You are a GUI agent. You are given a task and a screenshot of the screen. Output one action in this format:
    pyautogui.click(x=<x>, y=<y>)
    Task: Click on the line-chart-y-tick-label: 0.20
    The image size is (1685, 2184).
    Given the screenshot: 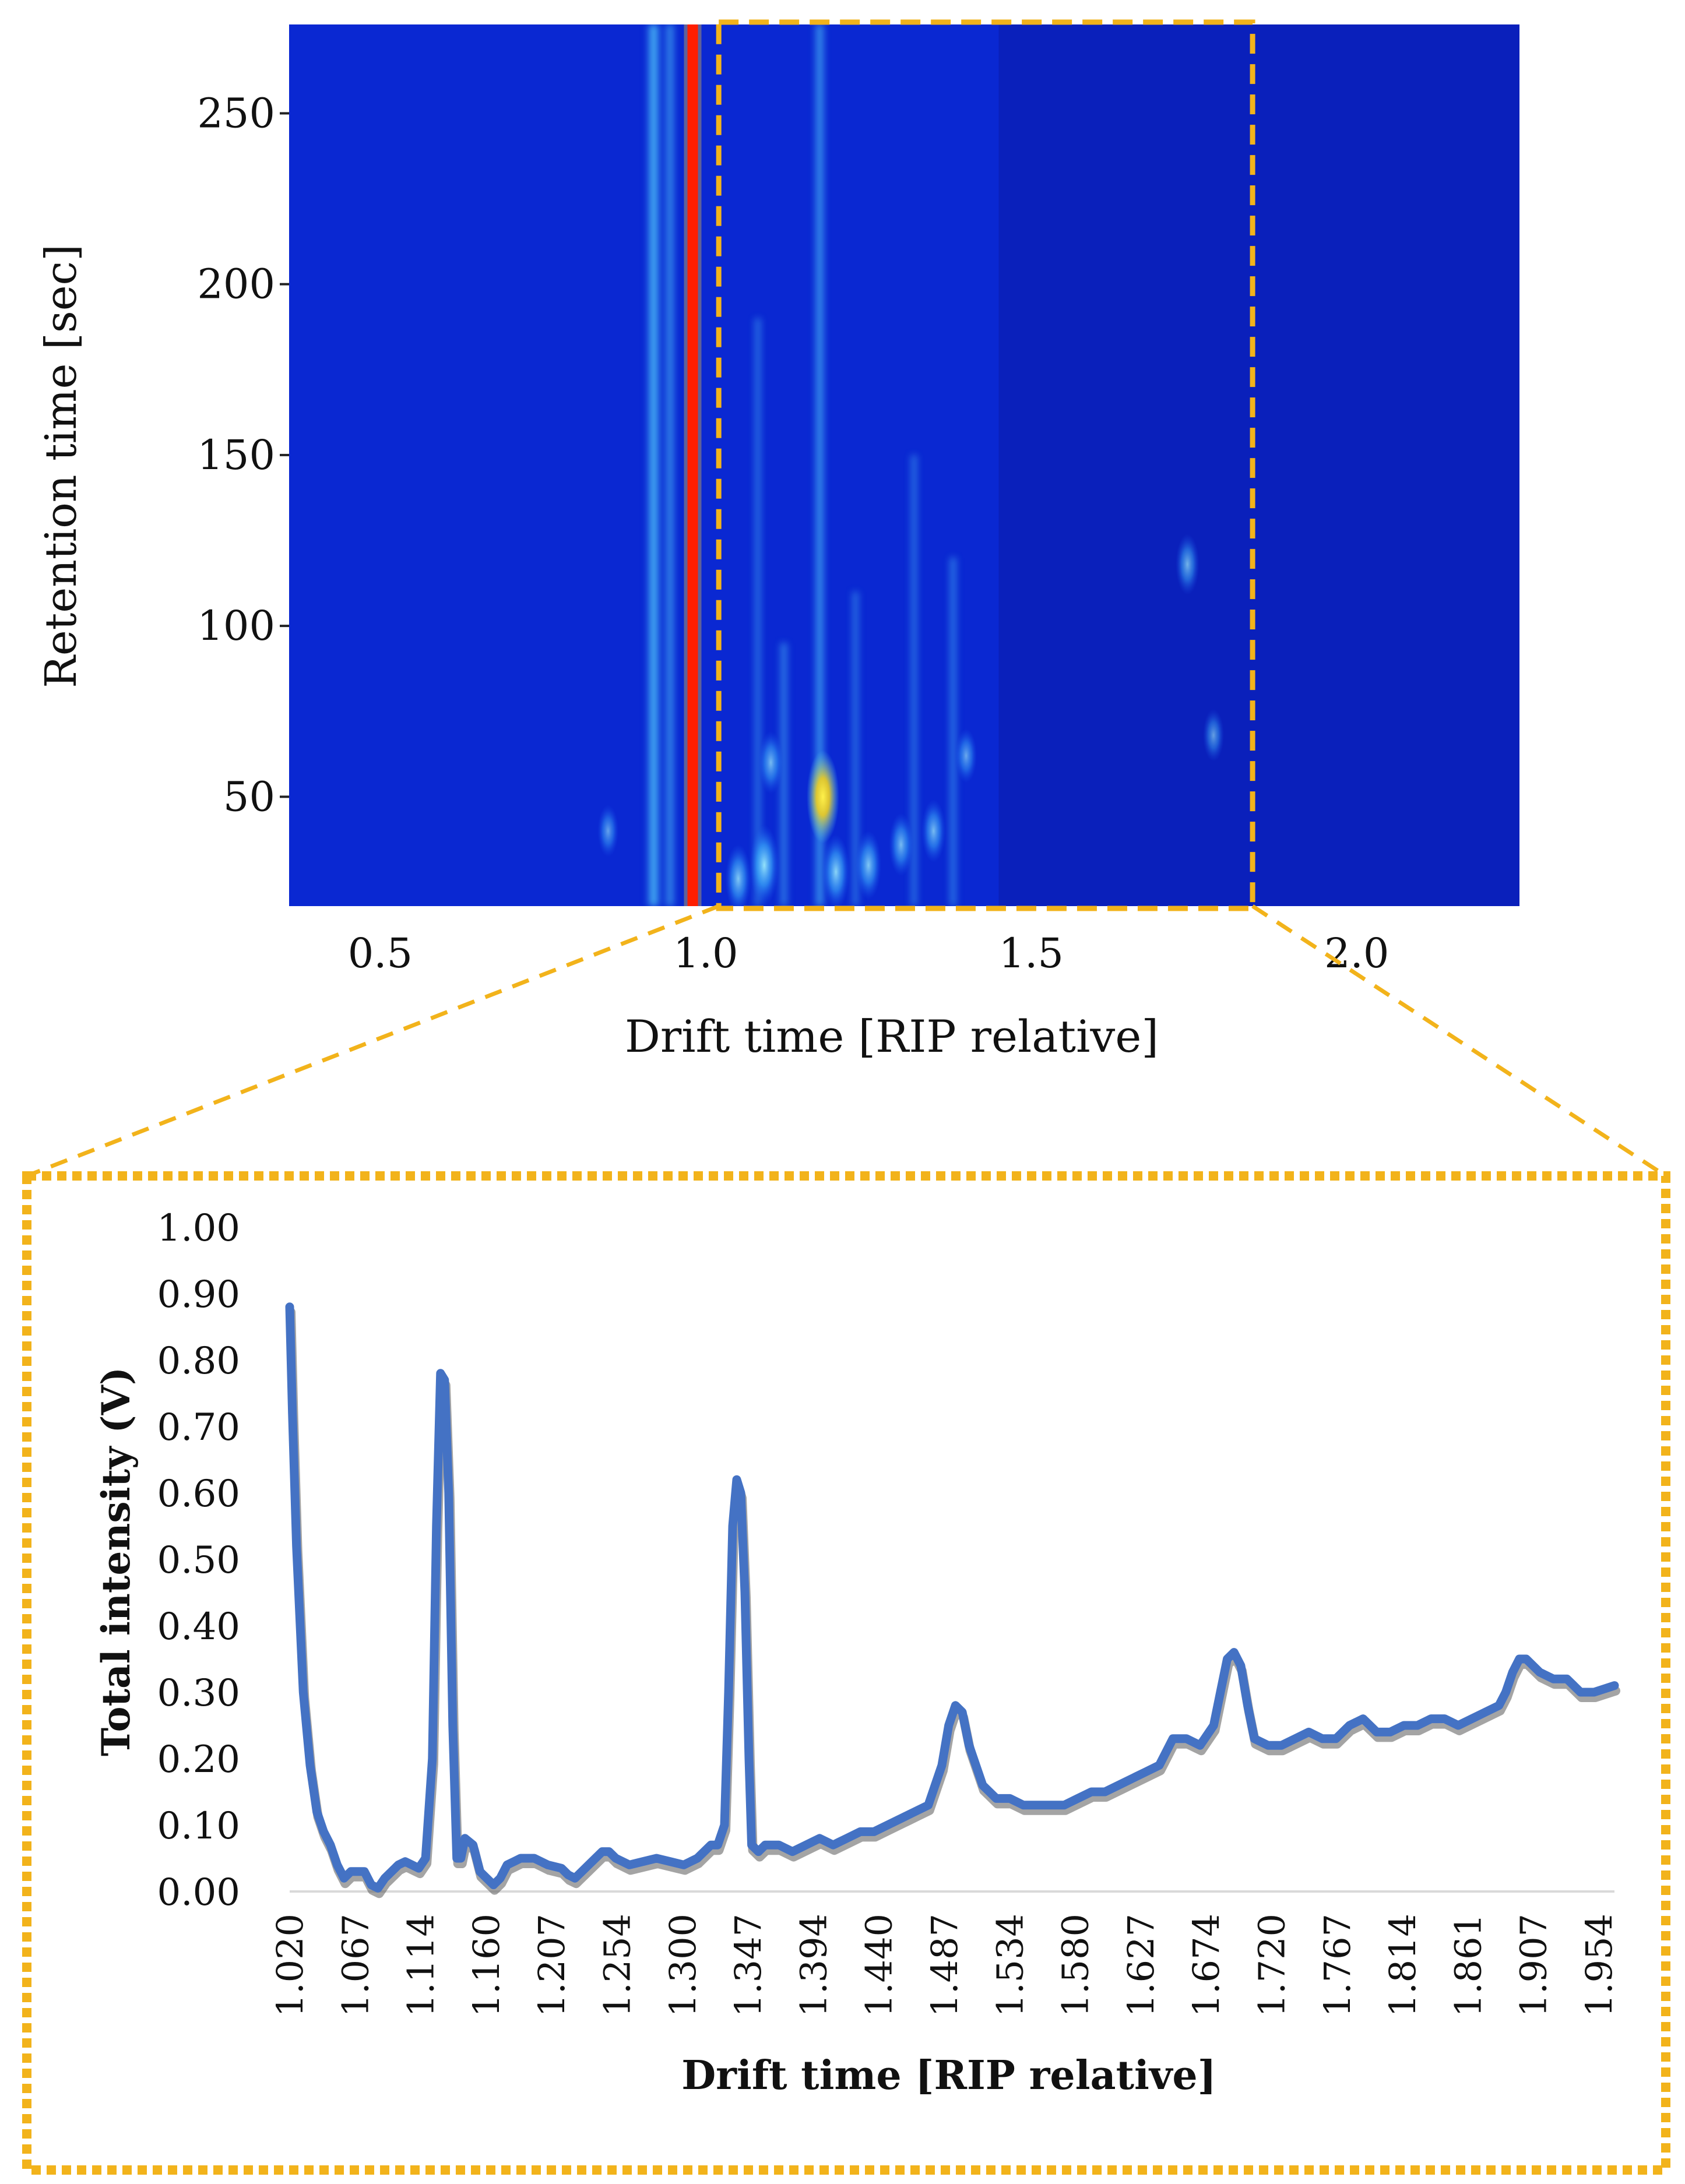 What is the action you would take?
    pyautogui.click(x=199, y=1759)
    